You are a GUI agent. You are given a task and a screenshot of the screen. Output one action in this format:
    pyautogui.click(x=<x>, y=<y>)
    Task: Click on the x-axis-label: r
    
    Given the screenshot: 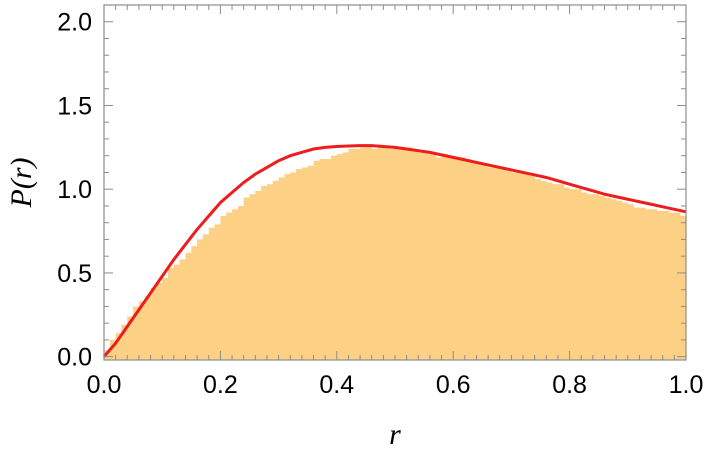 What is the action you would take?
    pyautogui.click(x=395, y=434)
    